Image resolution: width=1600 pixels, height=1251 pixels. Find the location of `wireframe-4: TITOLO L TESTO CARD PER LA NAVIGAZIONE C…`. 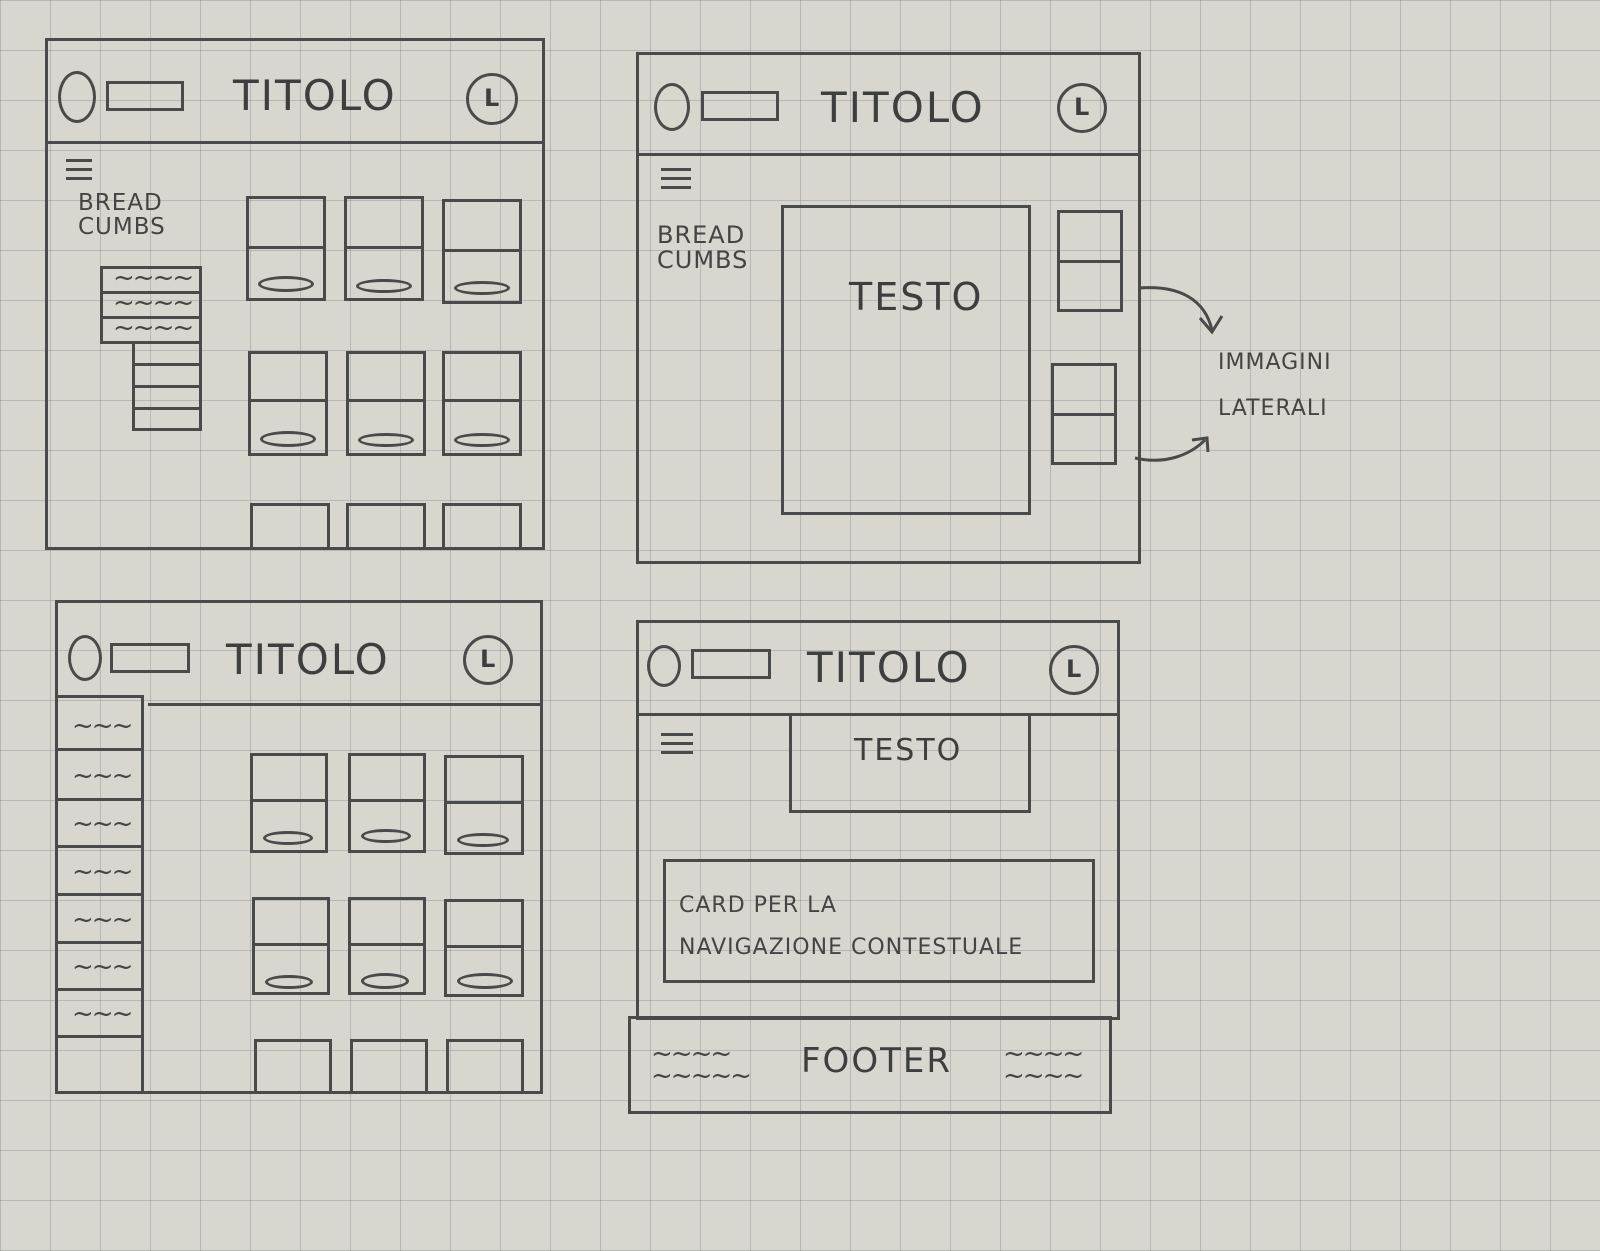

wireframe-4: TITOLO L TESTO CARD PER LA NAVIGAZIONE C… is located at coordinates (878, 820).